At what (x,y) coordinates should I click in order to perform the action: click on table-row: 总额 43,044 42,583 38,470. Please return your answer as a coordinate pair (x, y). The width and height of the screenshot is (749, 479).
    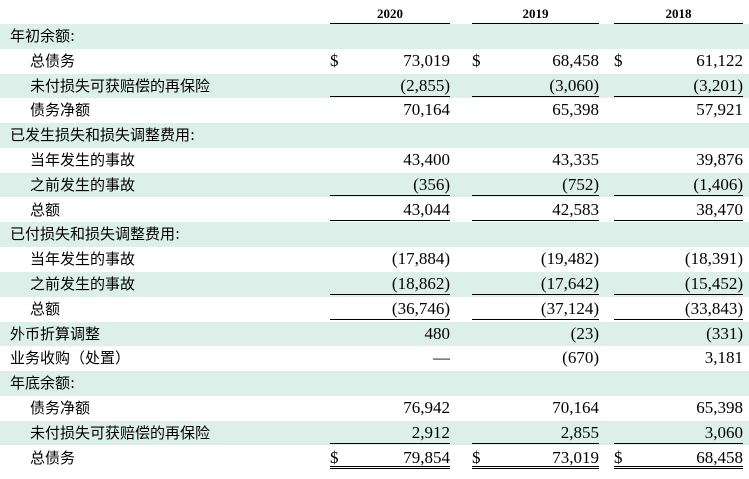
    Looking at the image, I should click on (374, 210).